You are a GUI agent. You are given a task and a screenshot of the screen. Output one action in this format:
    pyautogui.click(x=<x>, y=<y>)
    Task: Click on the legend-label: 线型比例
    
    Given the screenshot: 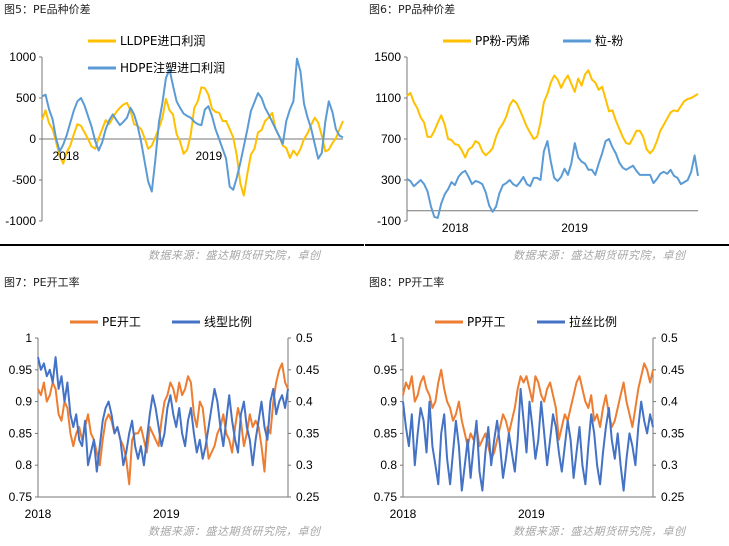 What is the action you would take?
    pyautogui.click(x=228, y=322)
    